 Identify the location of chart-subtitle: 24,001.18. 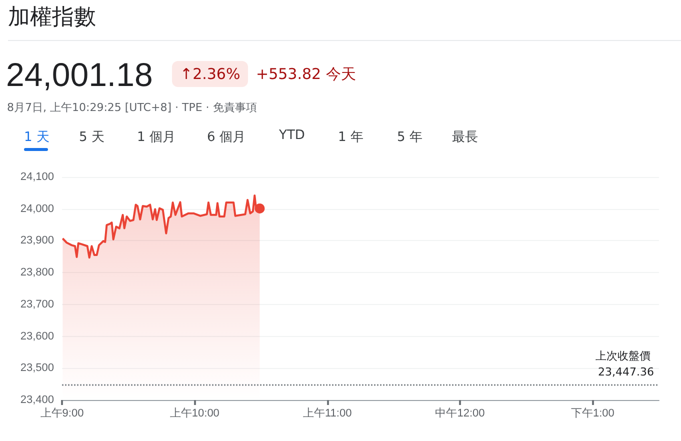
(79, 75).